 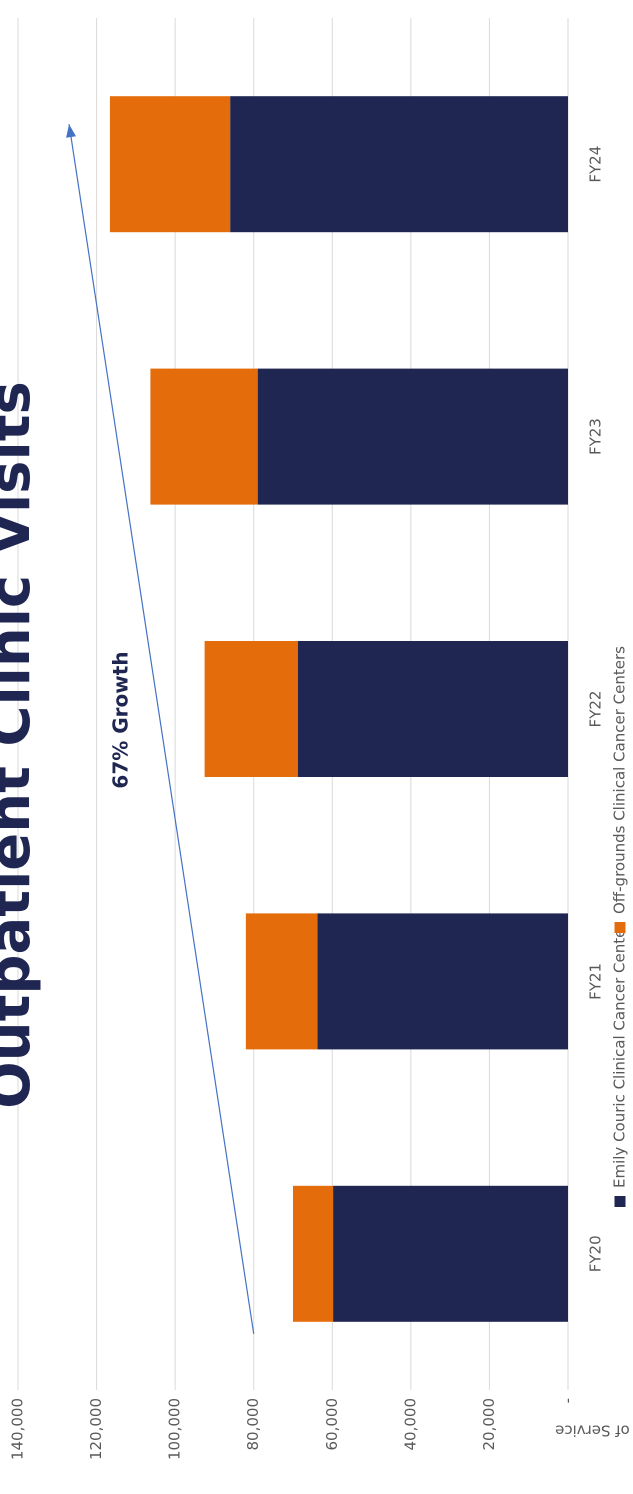 I want to click on legend-swatch-off-grounds, so click(x=620, y=927).